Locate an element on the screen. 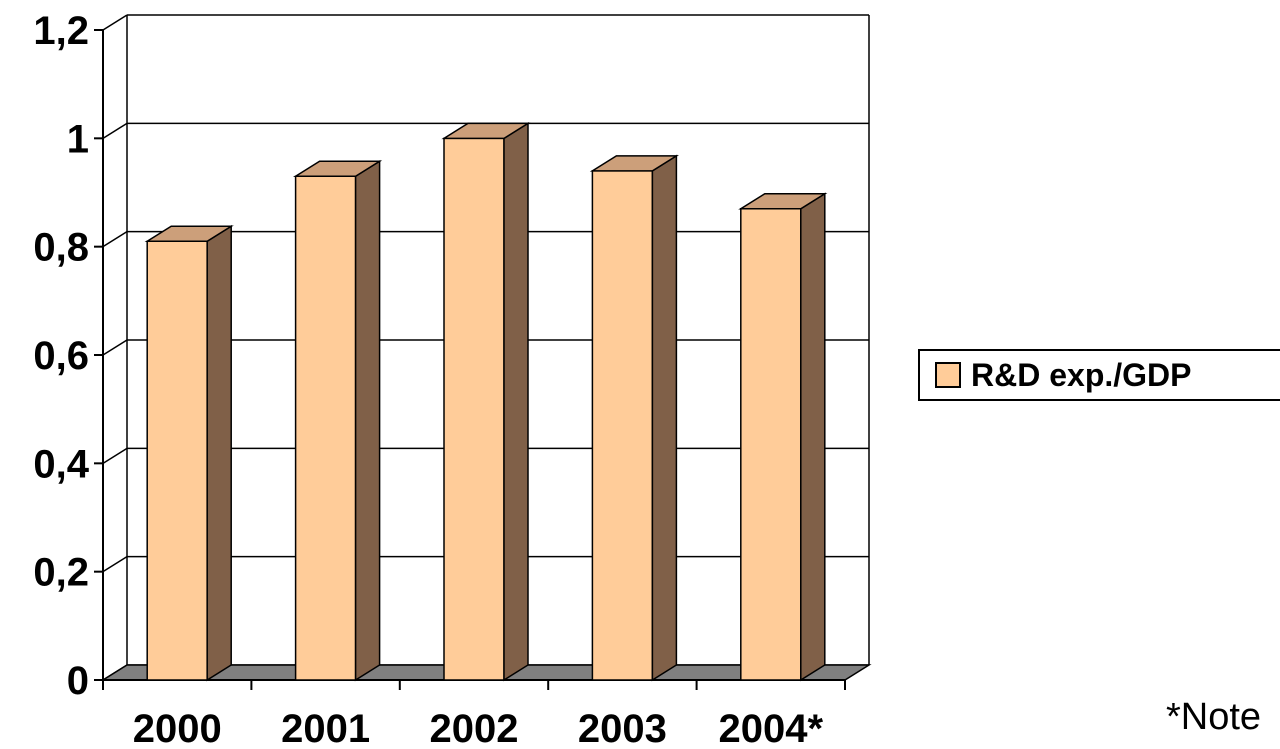 Image resolution: width=1280 pixels, height=749 pixels. x-category-label: 2003 is located at coordinates (622, 728).